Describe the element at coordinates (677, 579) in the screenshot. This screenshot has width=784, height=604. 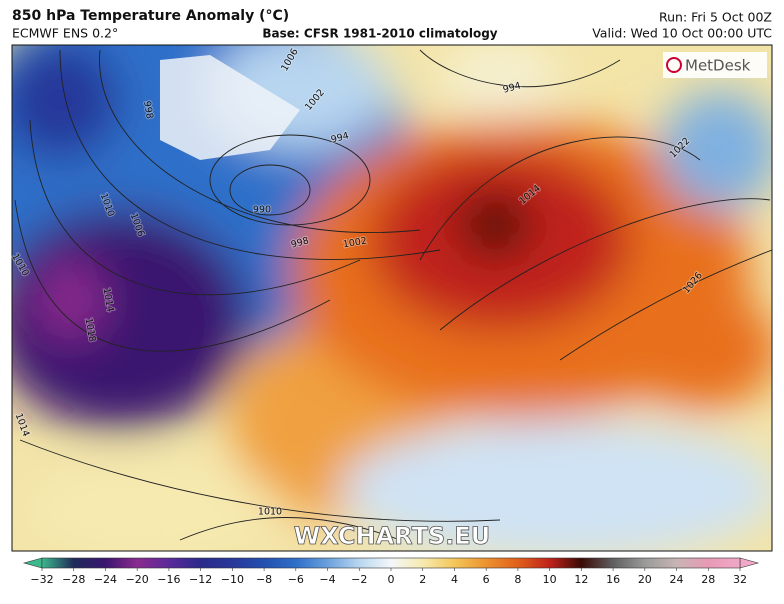
I see `colorbar-tick-label: 24` at that location.